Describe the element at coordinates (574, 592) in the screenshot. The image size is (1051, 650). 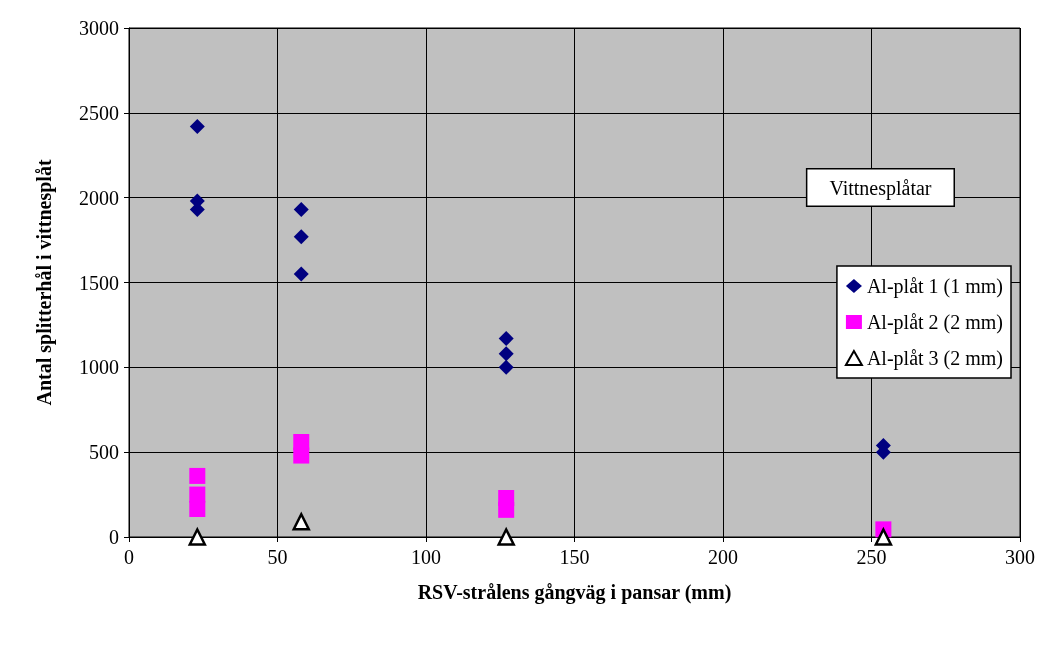
I see `x-axis-title: RSV-strålens gångväg i pansar (mm)` at that location.